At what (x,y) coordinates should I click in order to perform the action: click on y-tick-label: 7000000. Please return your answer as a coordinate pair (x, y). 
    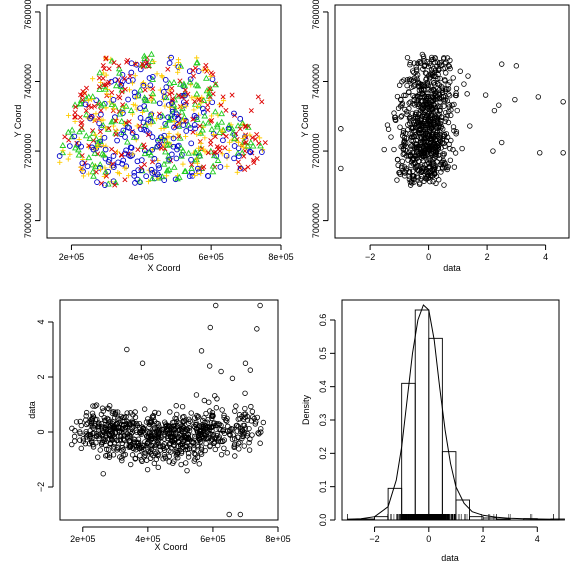
    Looking at the image, I should click on (316, 220).